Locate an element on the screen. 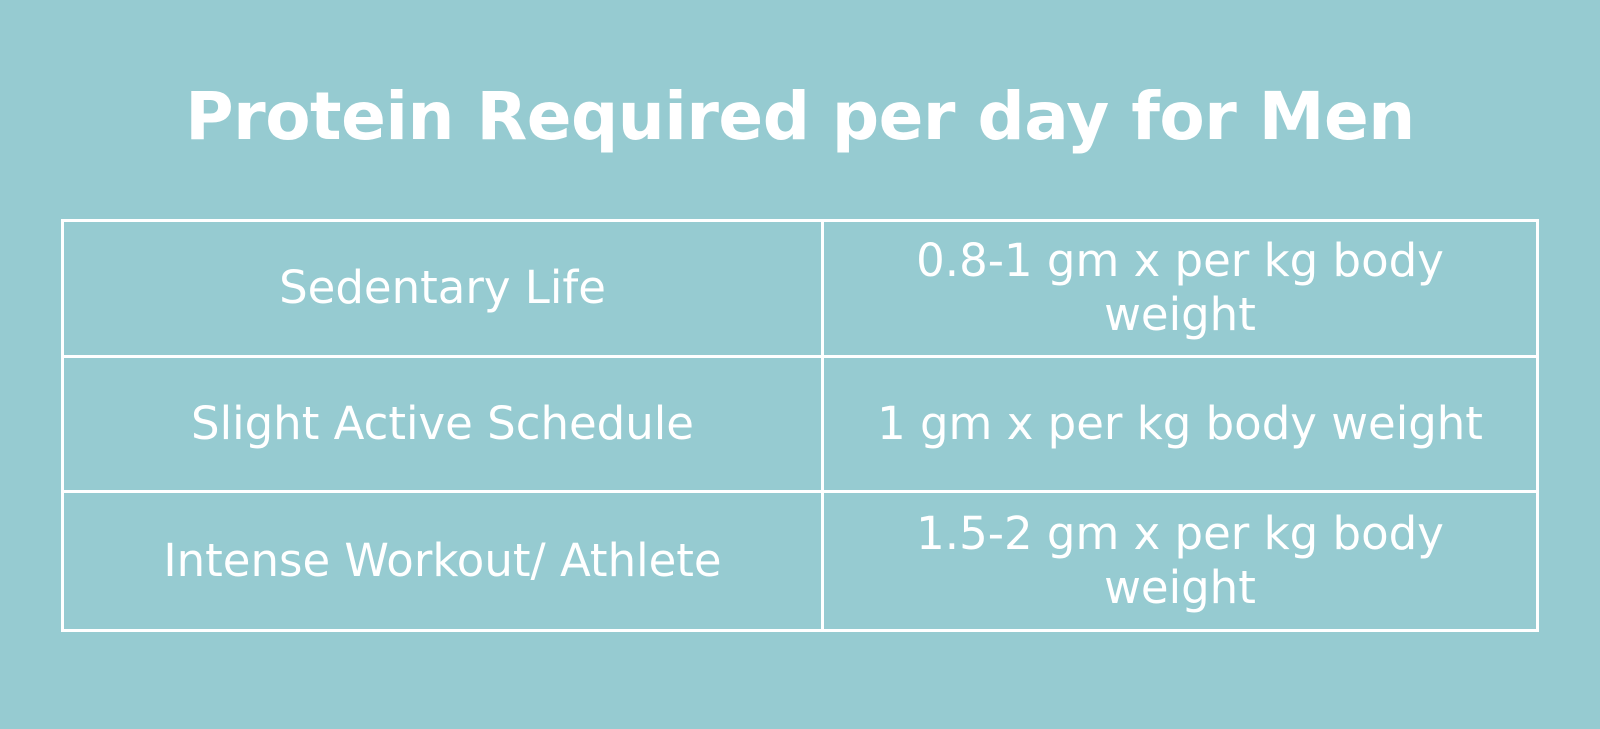 Image resolution: width=1600 pixels, height=729 pixels. activity-cell: Sedentary Life is located at coordinates (444, 290).